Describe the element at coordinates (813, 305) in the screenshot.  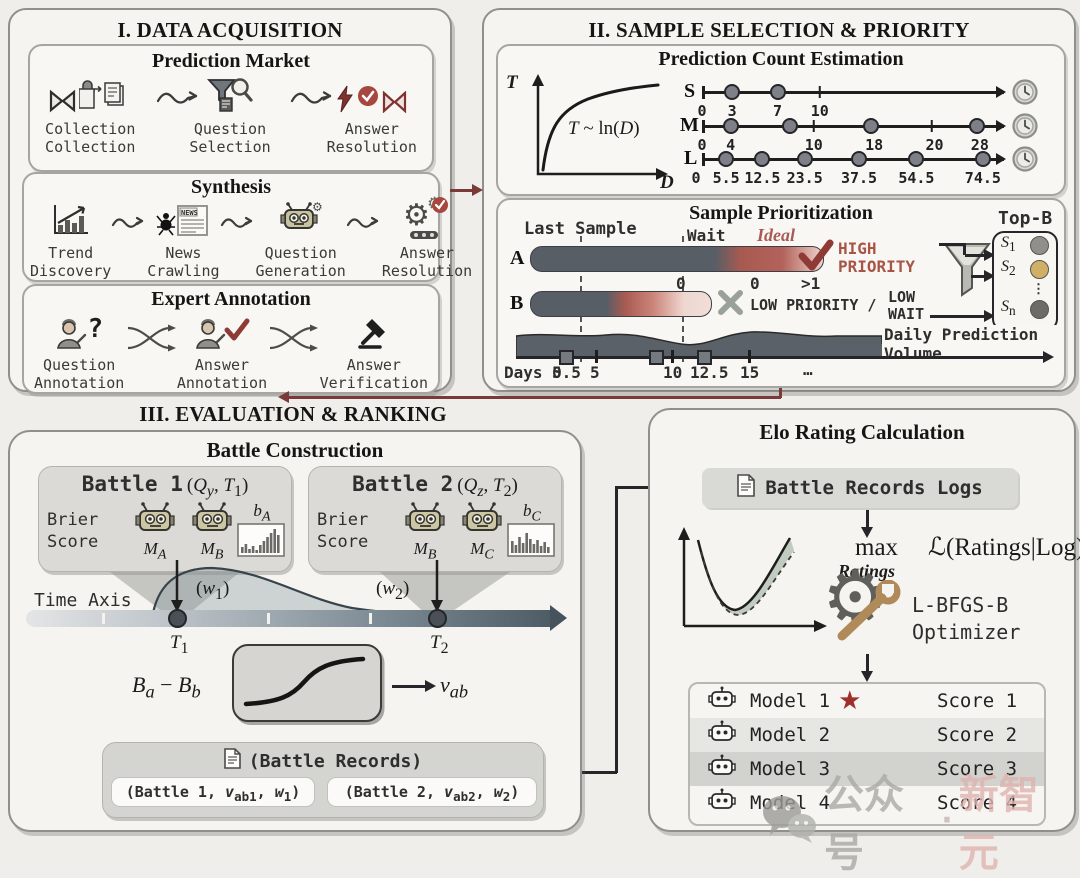
I see `low-priority-label: LOW PRIORITY /` at that location.